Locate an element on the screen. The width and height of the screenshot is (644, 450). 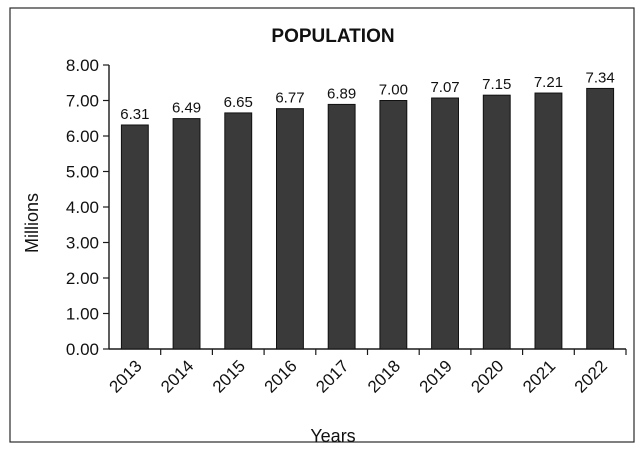
y-tick-label: 2.00 is located at coordinates (82, 278).